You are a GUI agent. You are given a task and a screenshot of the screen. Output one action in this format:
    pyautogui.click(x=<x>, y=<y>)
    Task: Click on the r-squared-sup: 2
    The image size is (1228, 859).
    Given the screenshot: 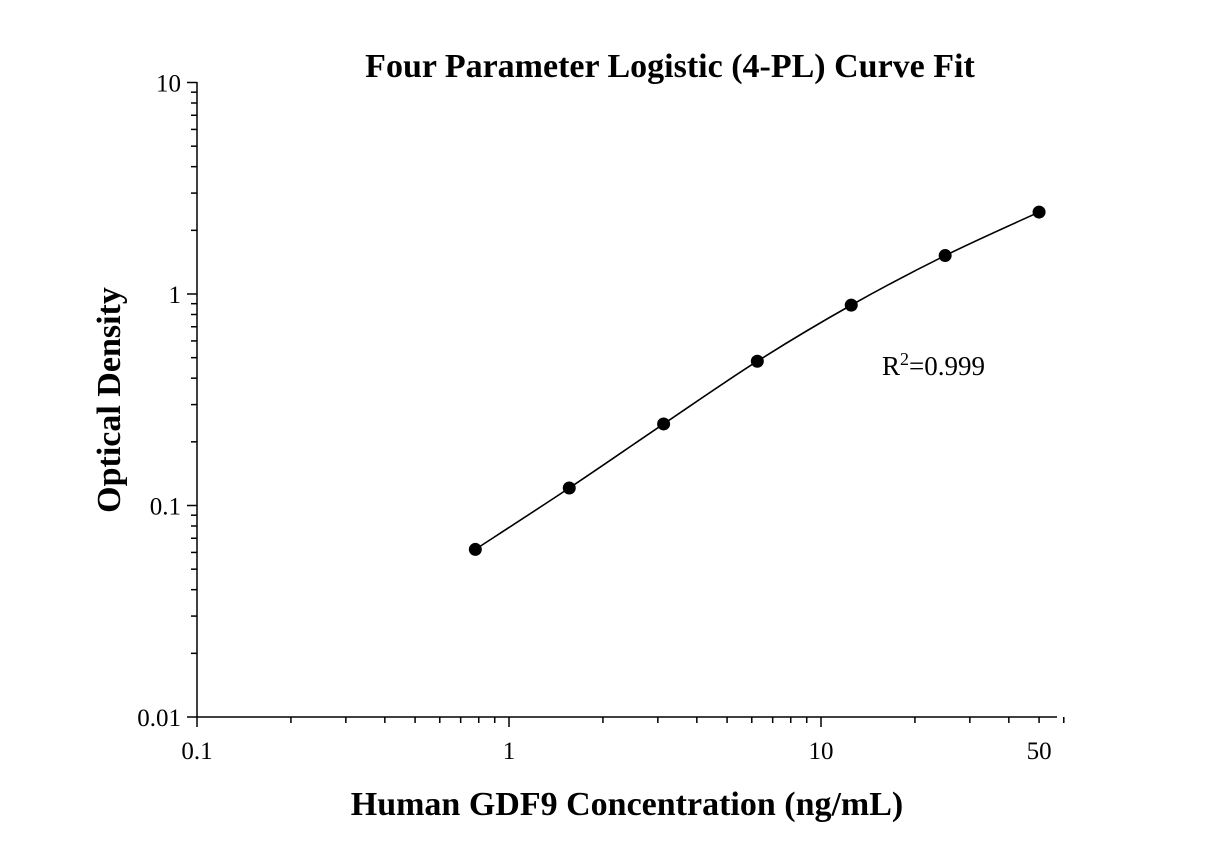 What is the action you would take?
    pyautogui.click(x=904, y=359)
    